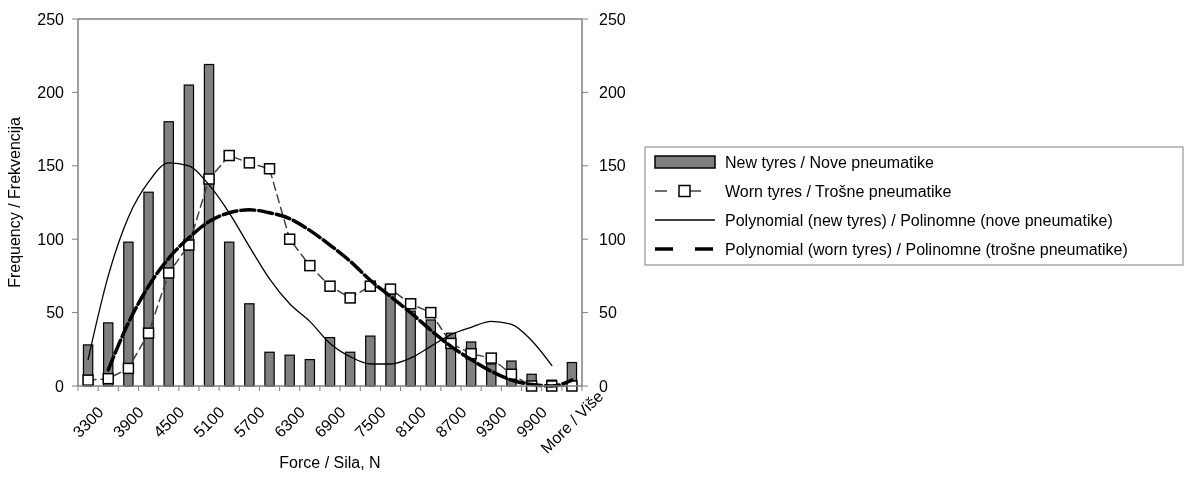 The image size is (1187, 478). I want to click on legend-label: Worn tyres / Trošne pneumatike, so click(838, 191).